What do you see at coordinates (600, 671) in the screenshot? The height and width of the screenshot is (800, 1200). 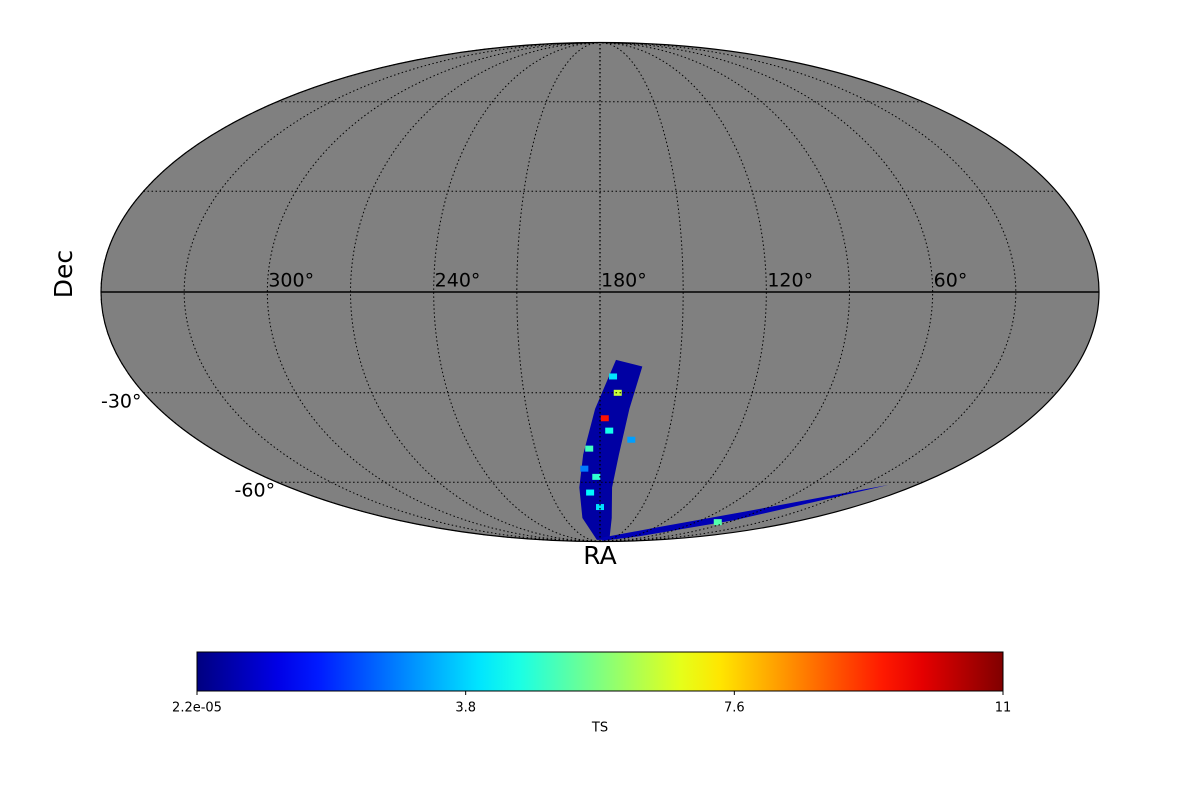 I see `colorbar` at bounding box center [600, 671].